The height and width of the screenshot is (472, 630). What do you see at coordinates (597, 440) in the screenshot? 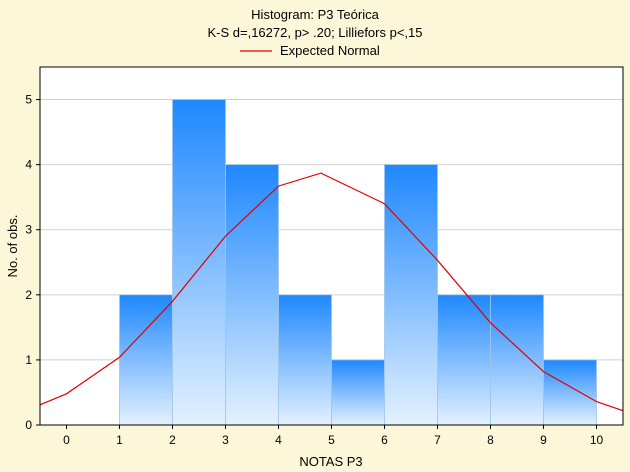
I see `x-tick-label-10: 10` at bounding box center [597, 440].